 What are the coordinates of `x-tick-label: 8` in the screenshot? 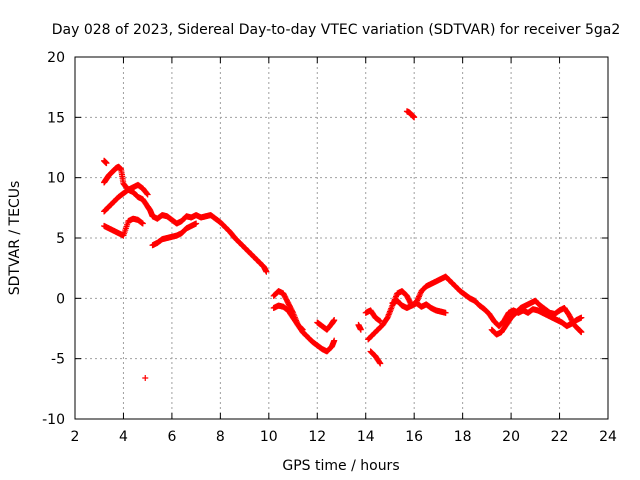 It's located at (220, 437).